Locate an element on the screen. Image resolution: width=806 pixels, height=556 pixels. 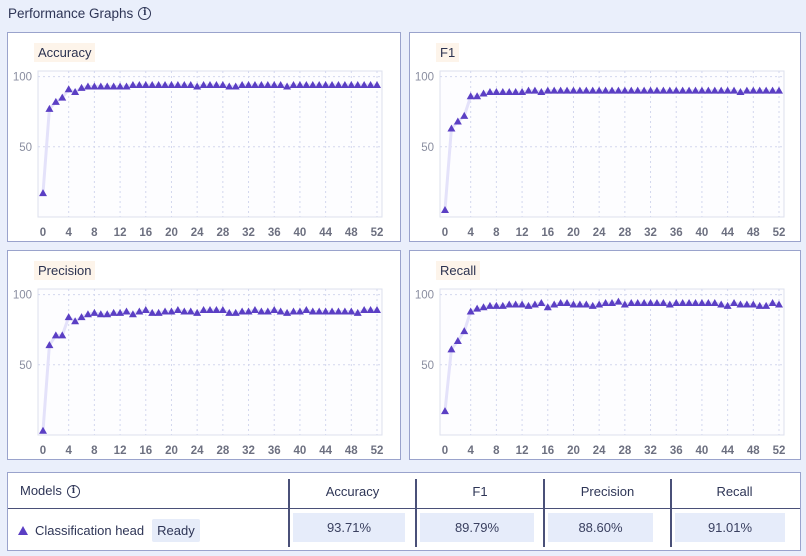
svg-text: 0 is located at coordinates (445, 233).